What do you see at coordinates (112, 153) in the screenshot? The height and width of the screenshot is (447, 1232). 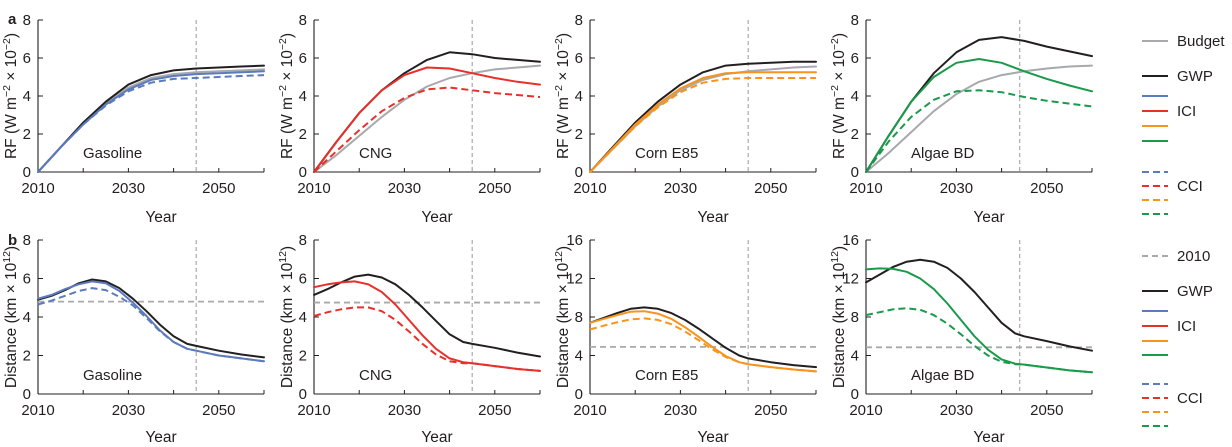 I see `panel-fuel-label: Gasoline` at bounding box center [112, 153].